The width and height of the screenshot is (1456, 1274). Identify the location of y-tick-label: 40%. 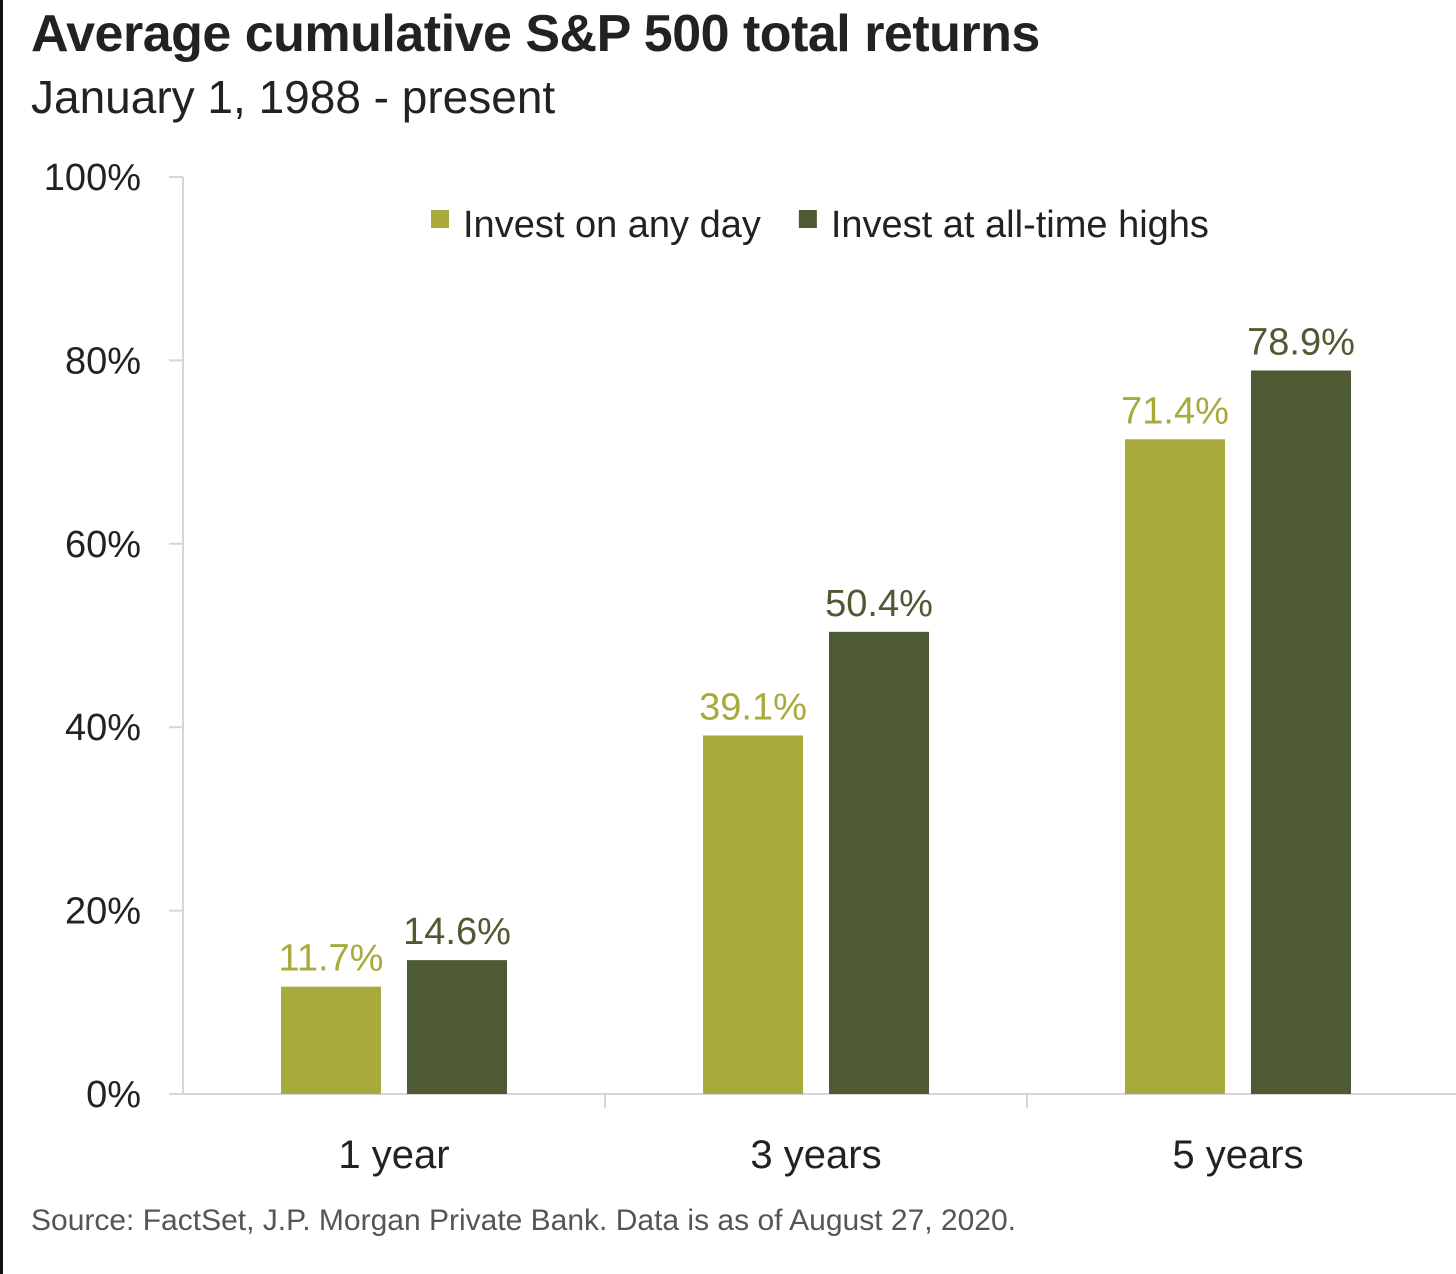
(103, 728).